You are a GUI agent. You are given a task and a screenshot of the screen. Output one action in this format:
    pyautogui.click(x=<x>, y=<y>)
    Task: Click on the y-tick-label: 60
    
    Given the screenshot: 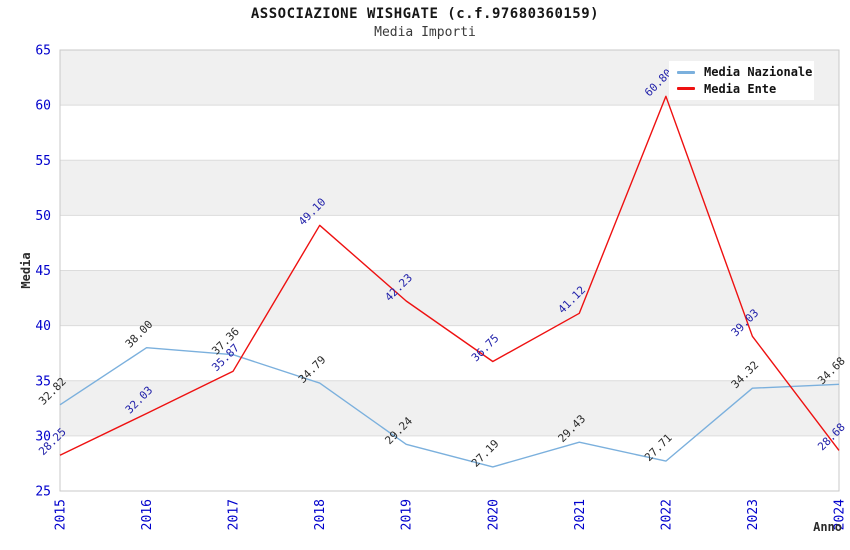 What is the action you would take?
    pyautogui.click(x=43, y=106)
    